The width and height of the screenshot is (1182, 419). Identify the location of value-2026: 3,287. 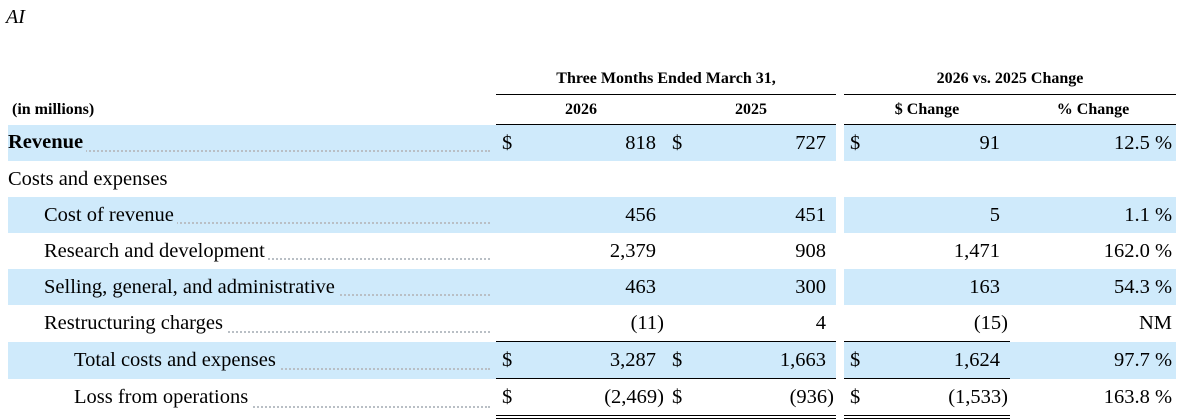
(632, 359).